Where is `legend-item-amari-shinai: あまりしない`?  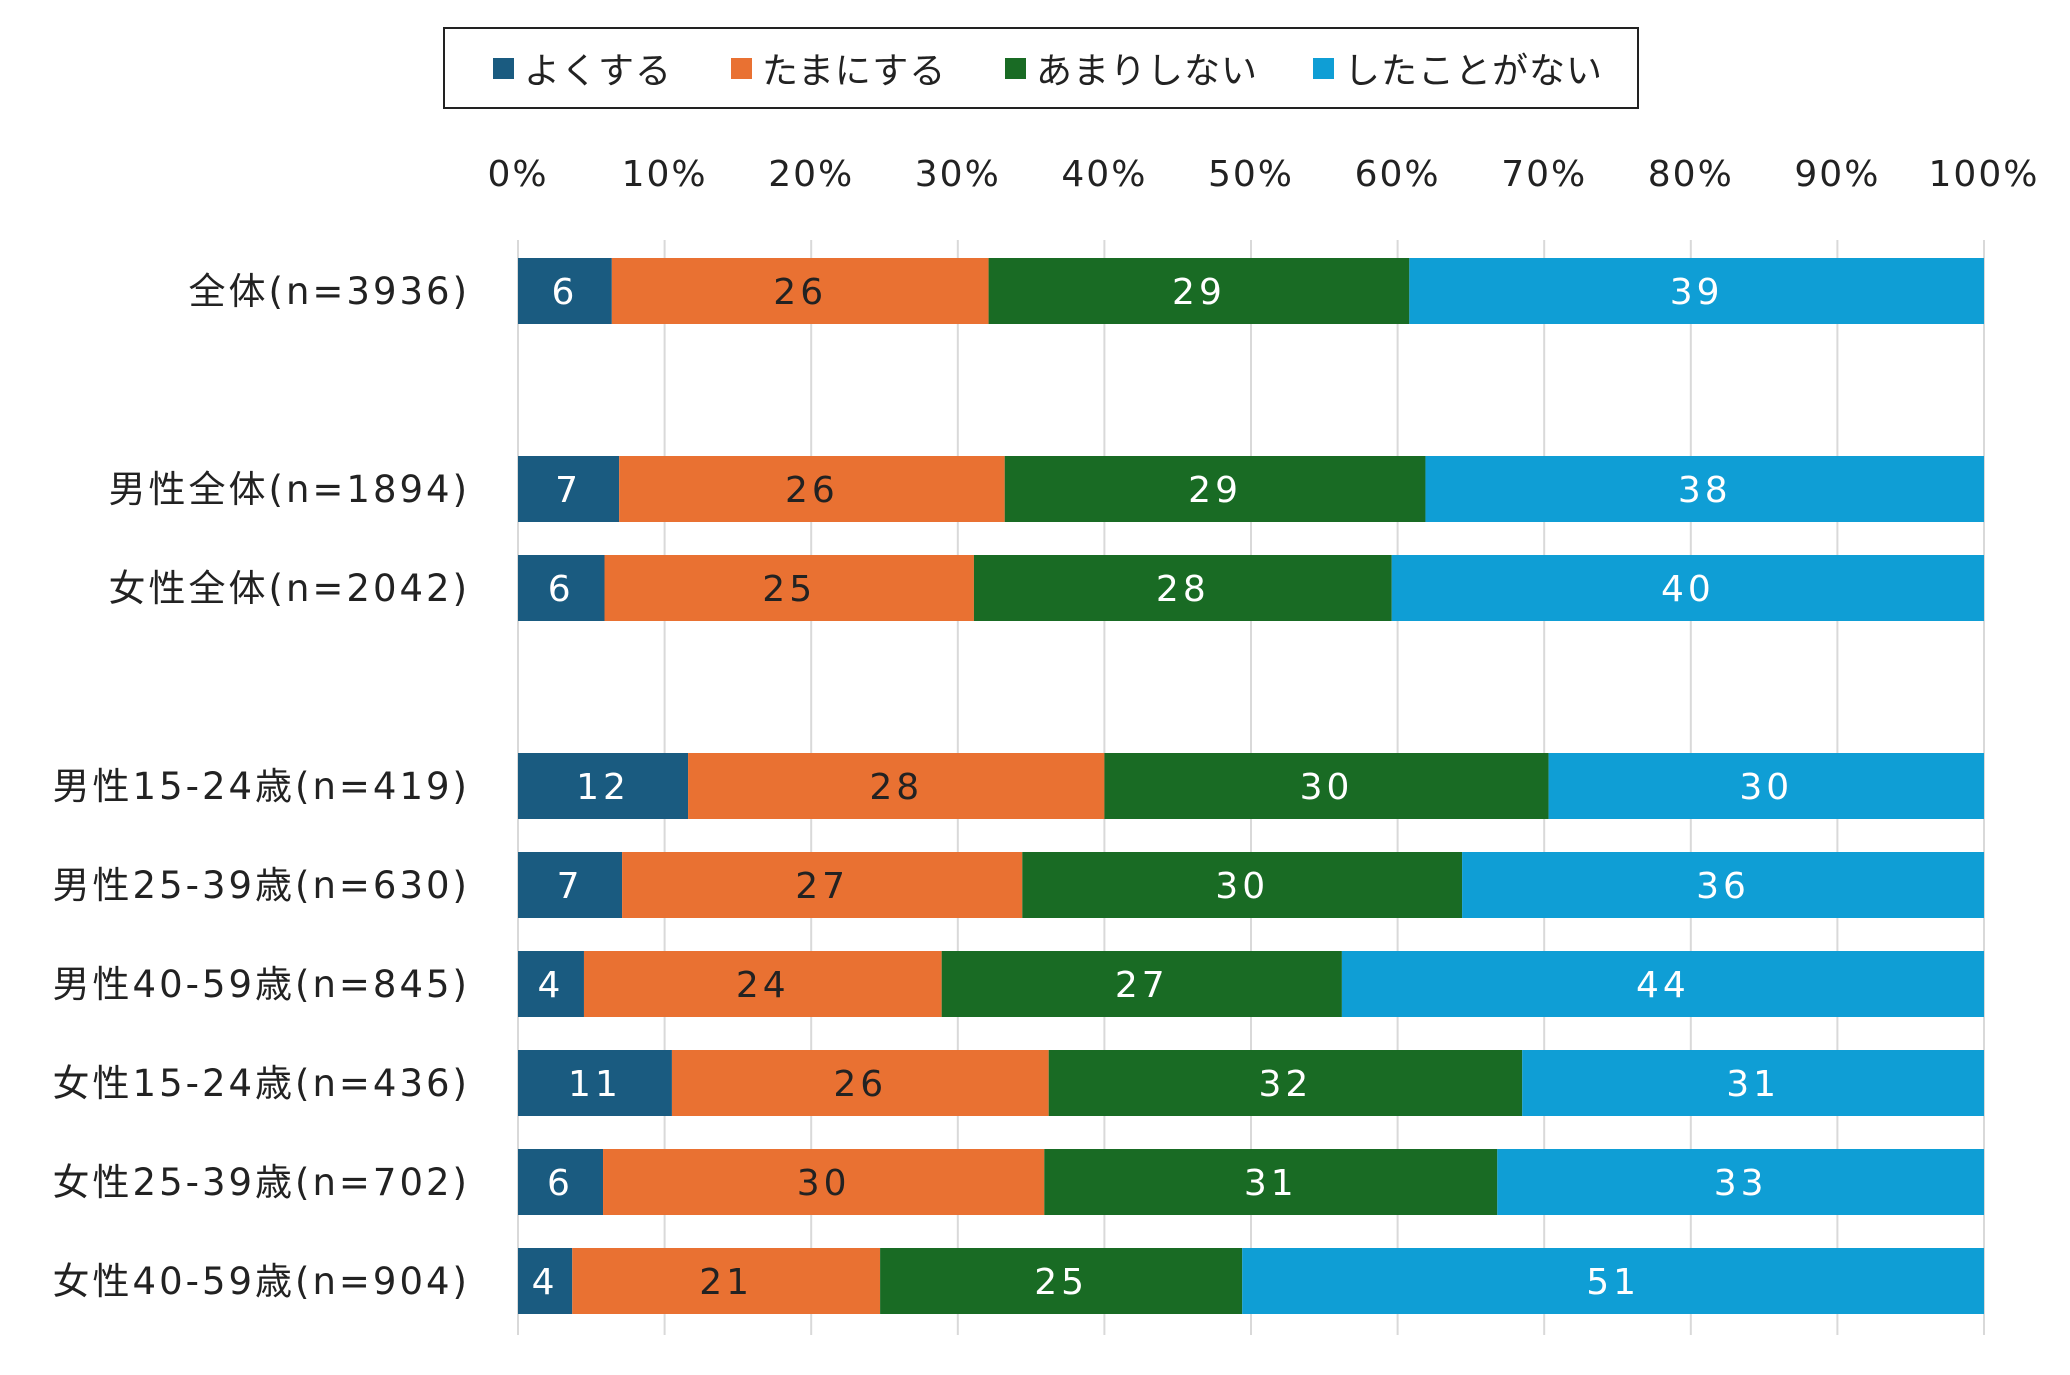 legend-item-amari-shinai: あまりしない is located at coordinates (1131, 68).